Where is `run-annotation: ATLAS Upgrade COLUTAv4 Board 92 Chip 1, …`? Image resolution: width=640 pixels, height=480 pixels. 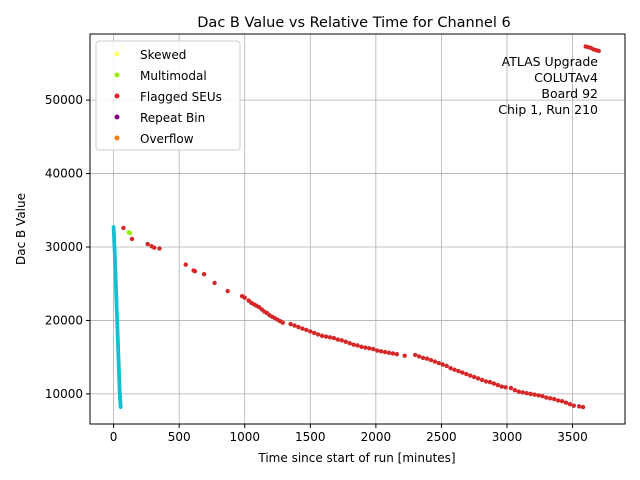 run-annotation: ATLAS Upgrade COLUTAv4 Board 92 Chip 1, … is located at coordinates (548, 85).